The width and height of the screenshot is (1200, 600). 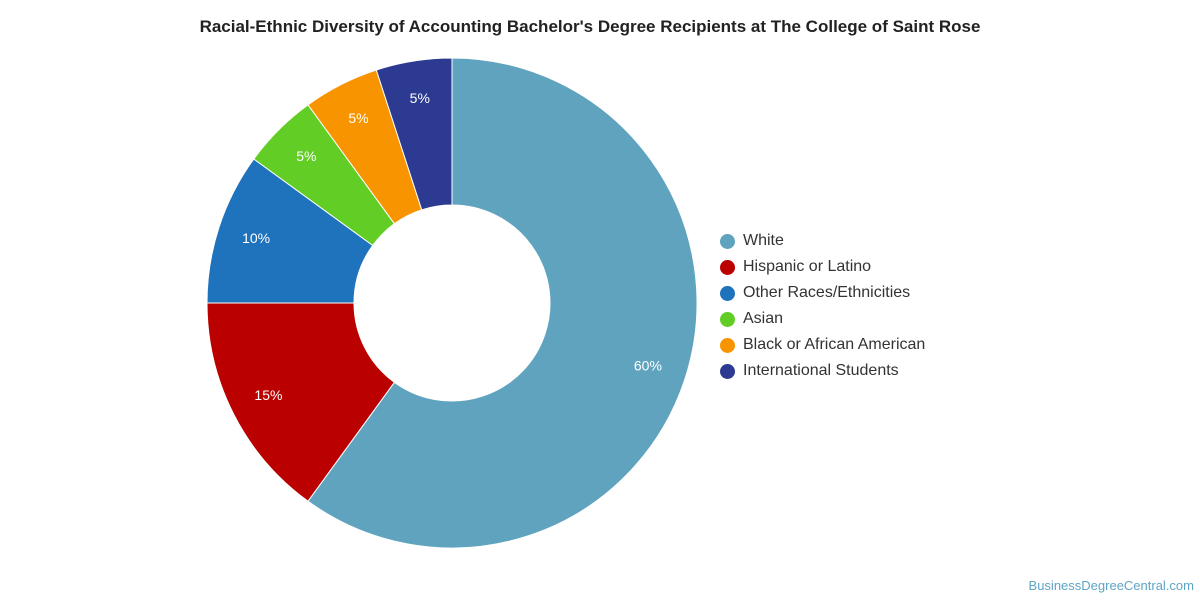 What do you see at coordinates (763, 240) in the screenshot?
I see `legend-label: White` at bounding box center [763, 240].